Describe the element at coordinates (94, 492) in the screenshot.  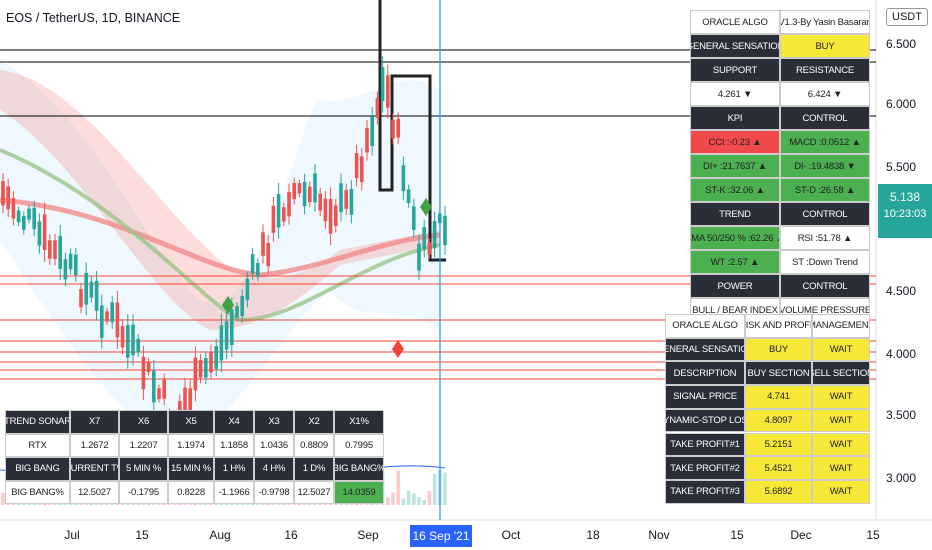
I see `table-cell: 12.5027` at that location.